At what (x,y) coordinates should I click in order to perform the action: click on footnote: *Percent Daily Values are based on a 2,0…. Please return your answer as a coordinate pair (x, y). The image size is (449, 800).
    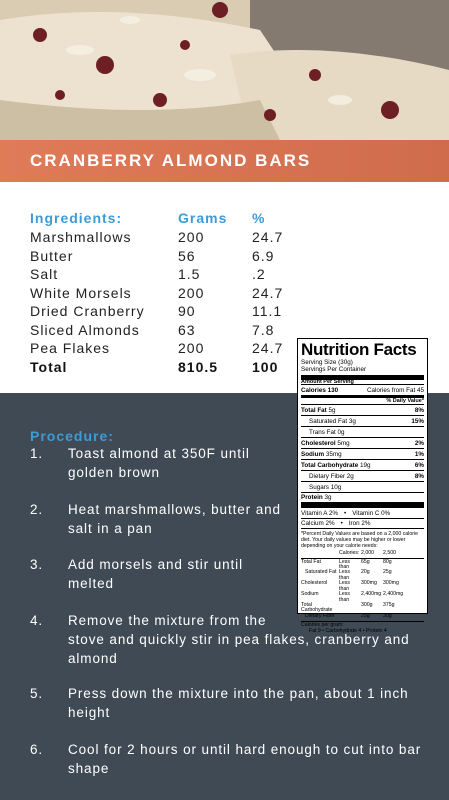
    Looking at the image, I should click on (359, 540).